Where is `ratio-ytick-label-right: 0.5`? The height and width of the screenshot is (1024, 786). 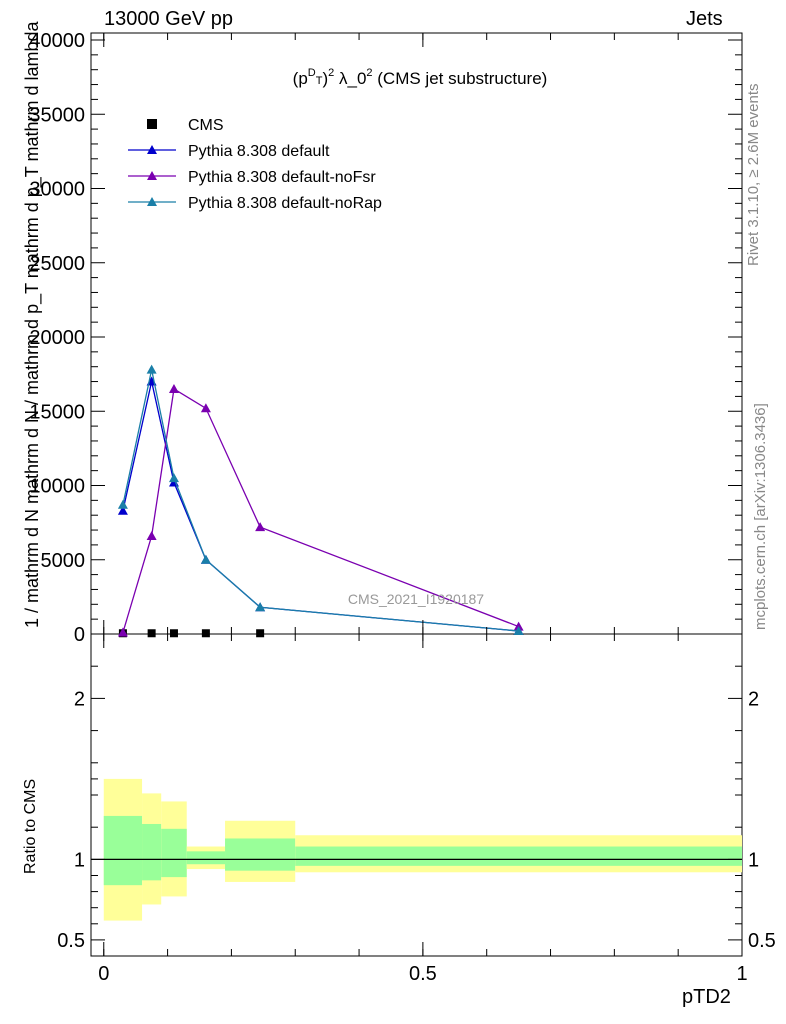 ratio-ytick-label-right: 0.5 is located at coordinates (762, 941).